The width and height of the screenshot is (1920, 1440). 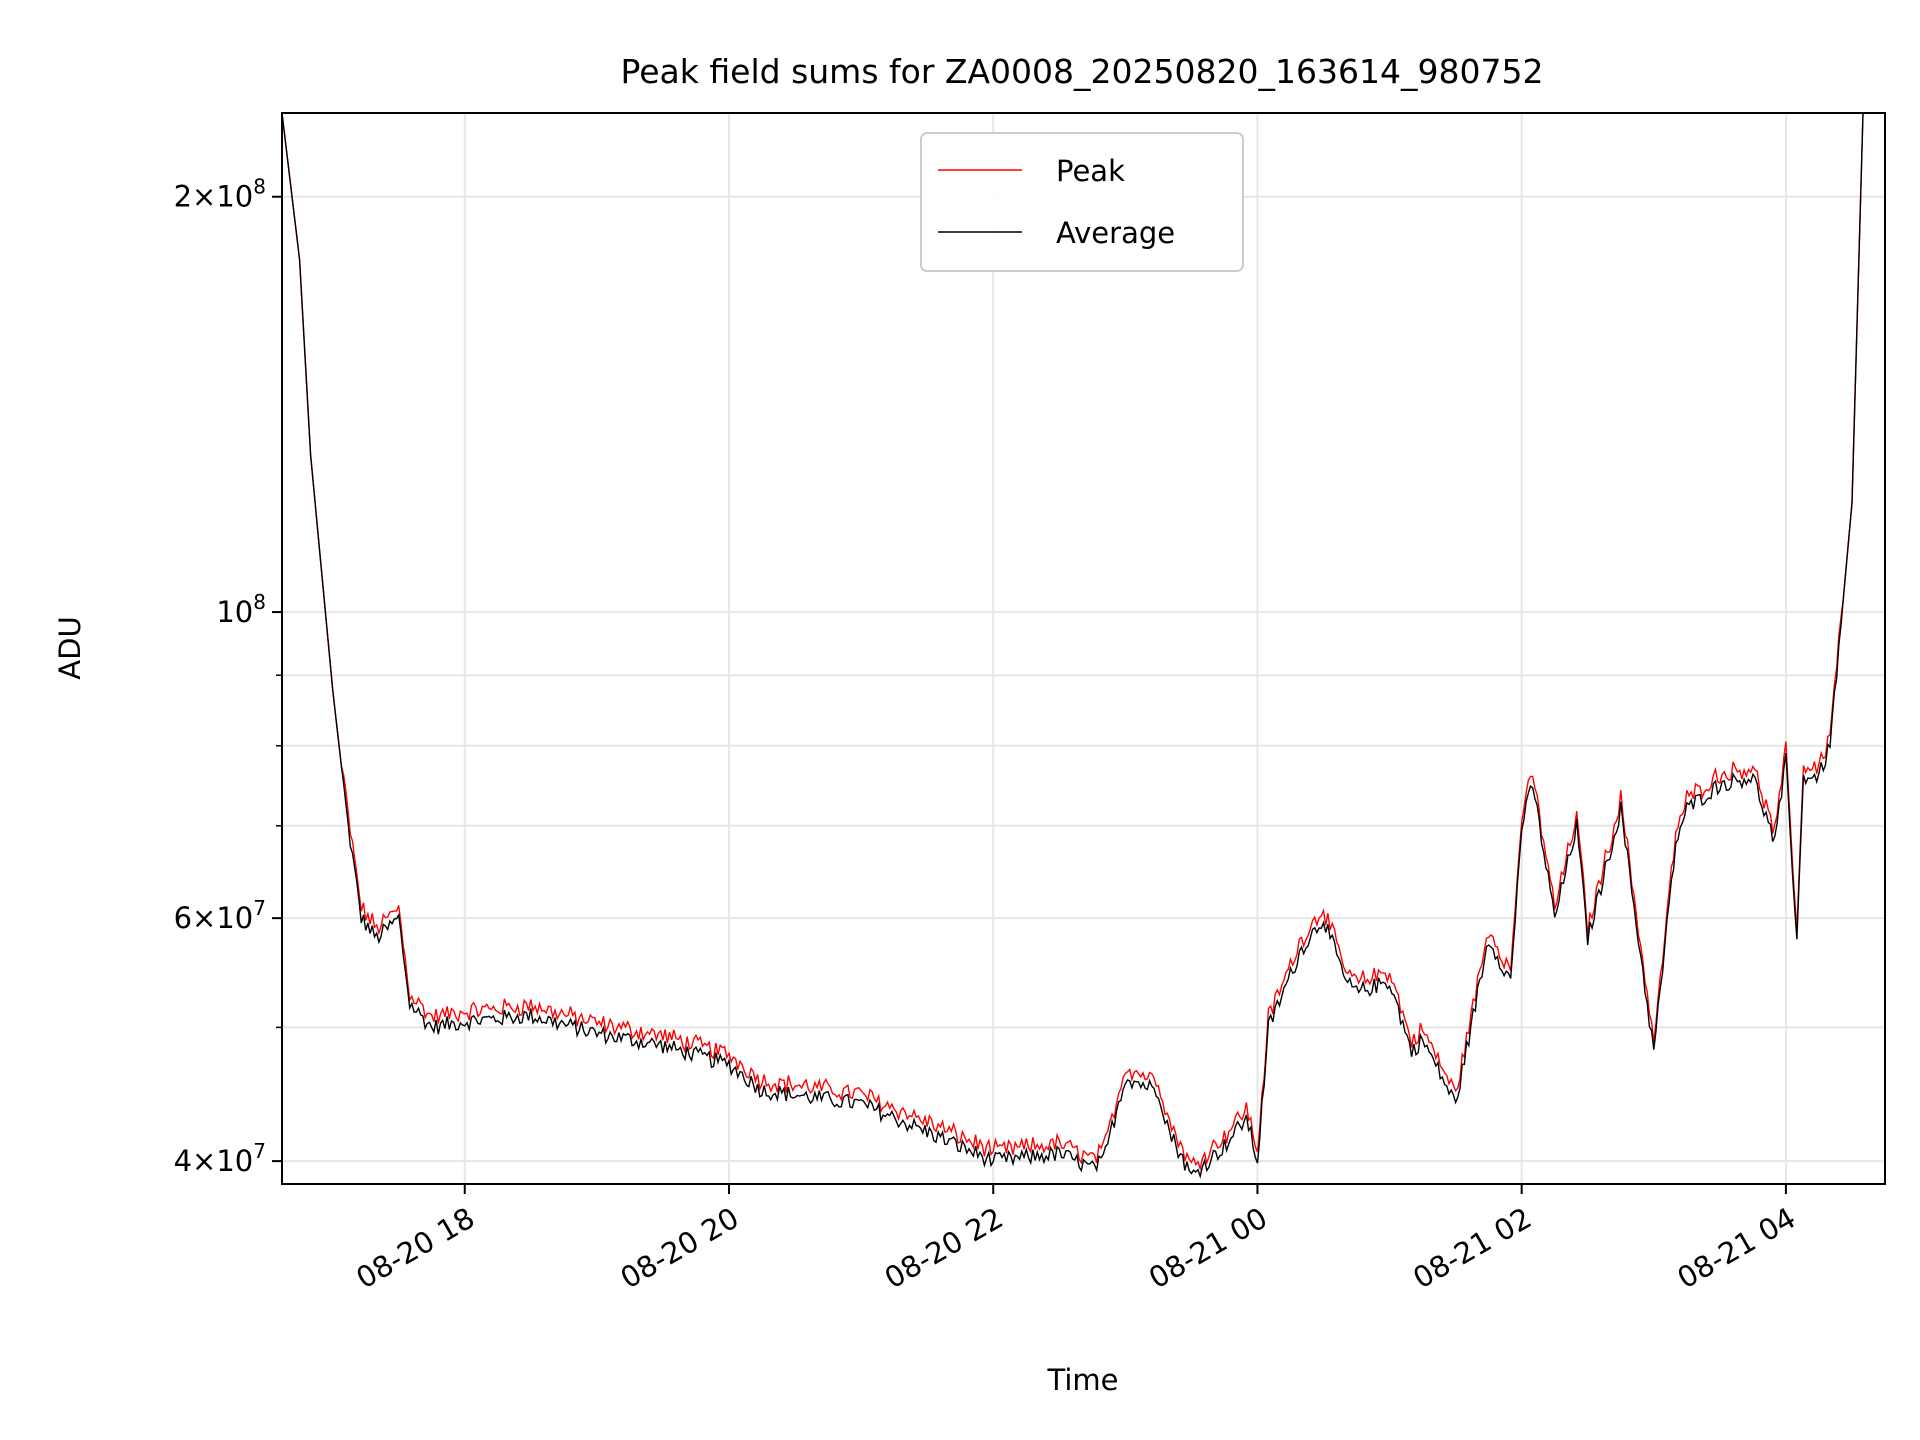 I want to click on x-axis-label: Time, so click(x=1083, y=1380).